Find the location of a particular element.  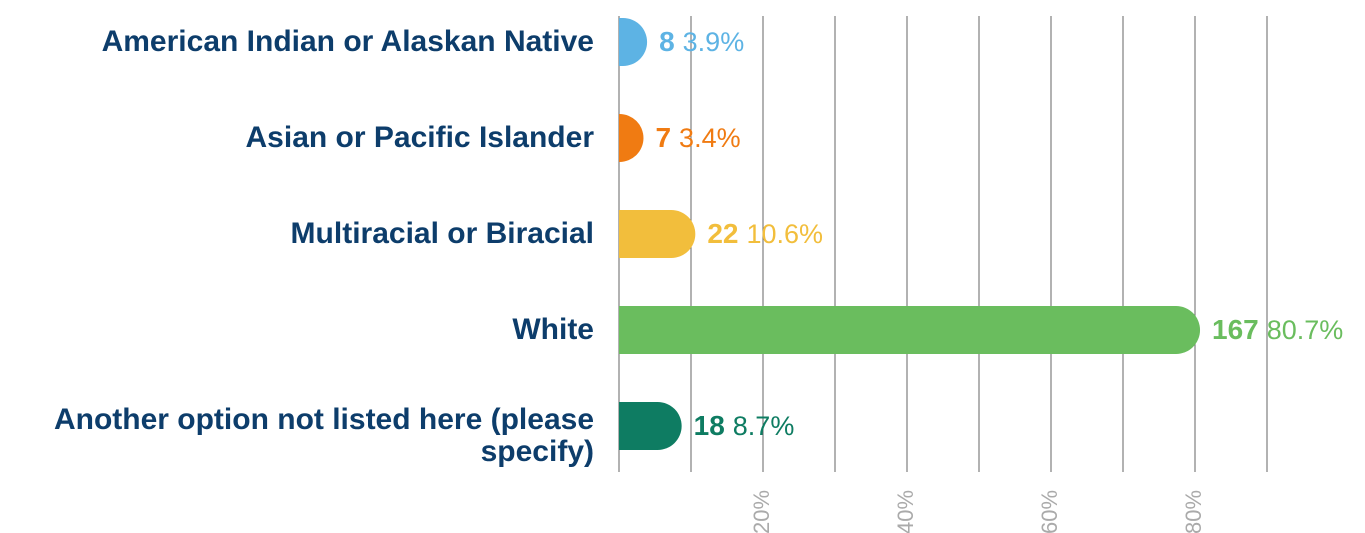

data-label: 8 3.9% is located at coordinates (701, 41).